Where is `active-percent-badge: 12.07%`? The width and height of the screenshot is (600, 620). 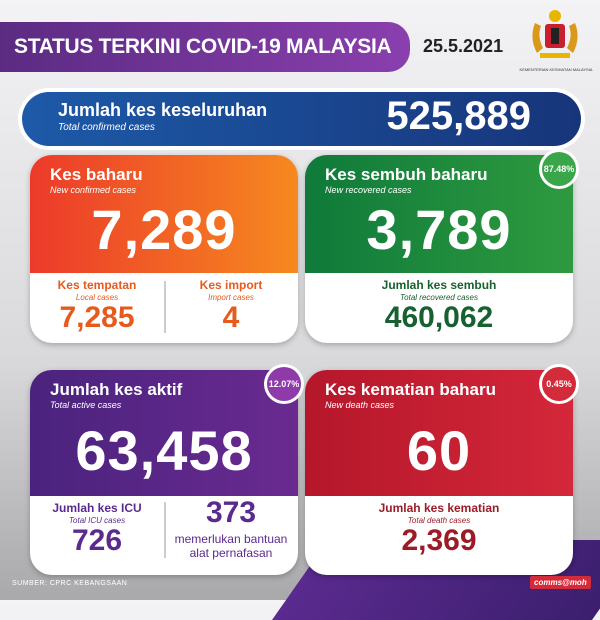
active-percent-badge: 12.07% is located at coordinates (284, 384).